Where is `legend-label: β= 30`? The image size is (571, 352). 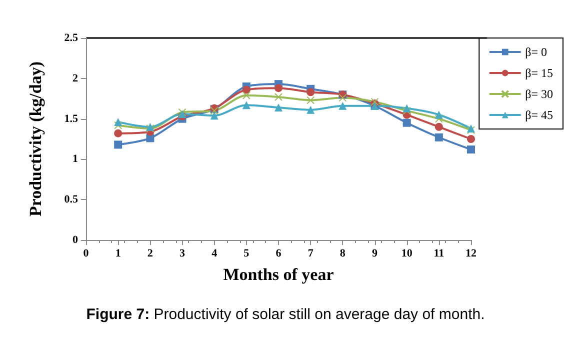
legend-label: β= 30 is located at coordinates (539, 94).